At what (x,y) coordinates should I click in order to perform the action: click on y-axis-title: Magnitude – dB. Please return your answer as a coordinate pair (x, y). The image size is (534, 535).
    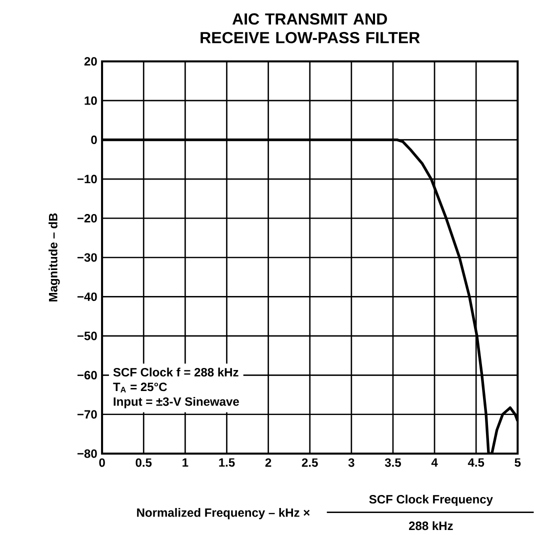
    Looking at the image, I should click on (54, 257).